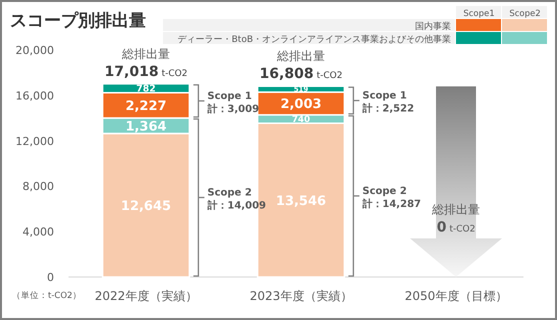  I want to click on y-tick-label: 20,000, so click(35, 50).